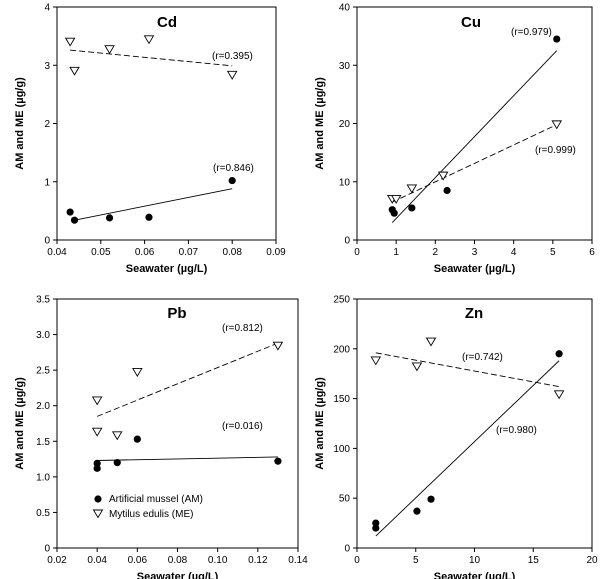 The image size is (600, 579). I want to click on y-tick-label: 200, so click(341, 349).